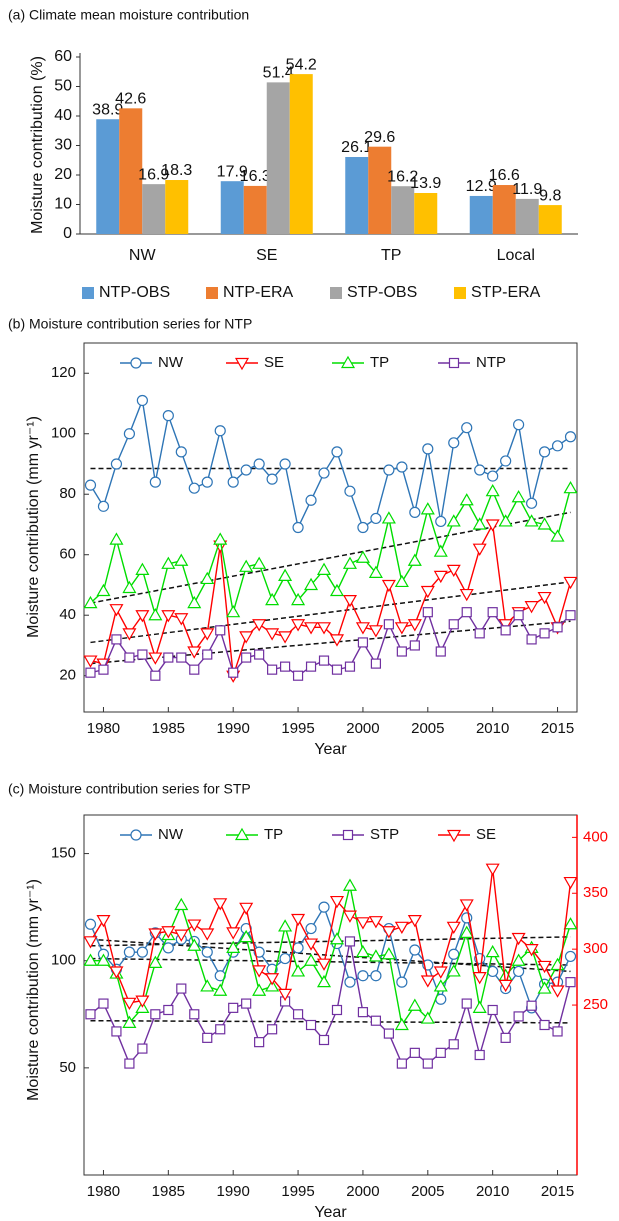  What do you see at coordinates (171, 834) in the screenshot?
I see `legend-label: NW` at bounding box center [171, 834].